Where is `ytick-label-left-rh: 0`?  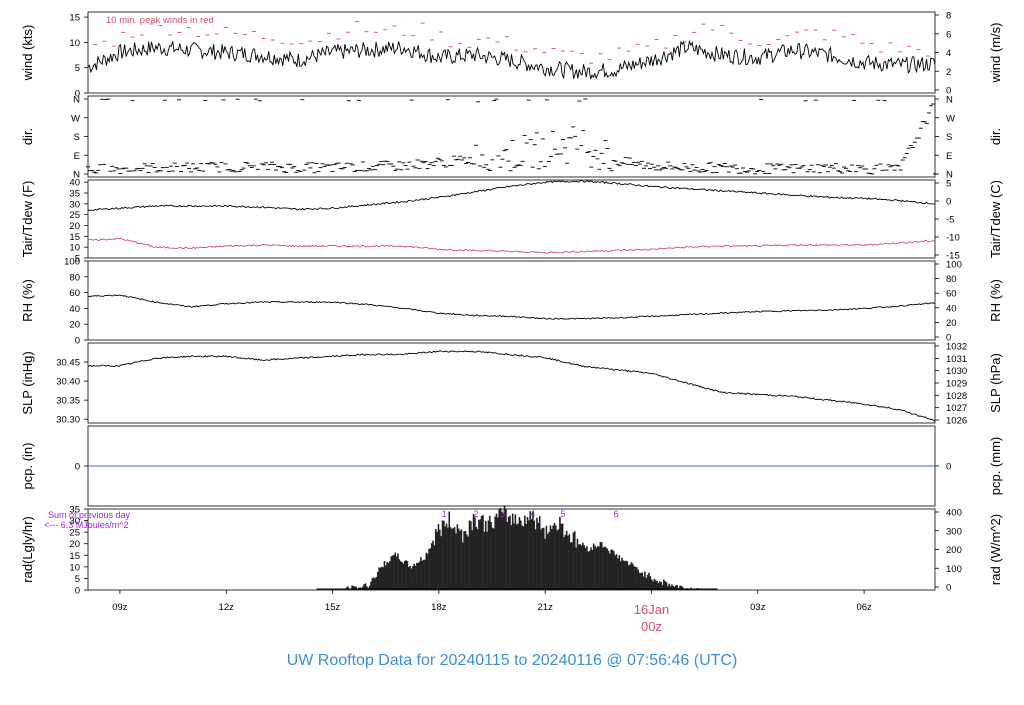
ytick-label-left-rh: 0 is located at coordinates (77, 341).